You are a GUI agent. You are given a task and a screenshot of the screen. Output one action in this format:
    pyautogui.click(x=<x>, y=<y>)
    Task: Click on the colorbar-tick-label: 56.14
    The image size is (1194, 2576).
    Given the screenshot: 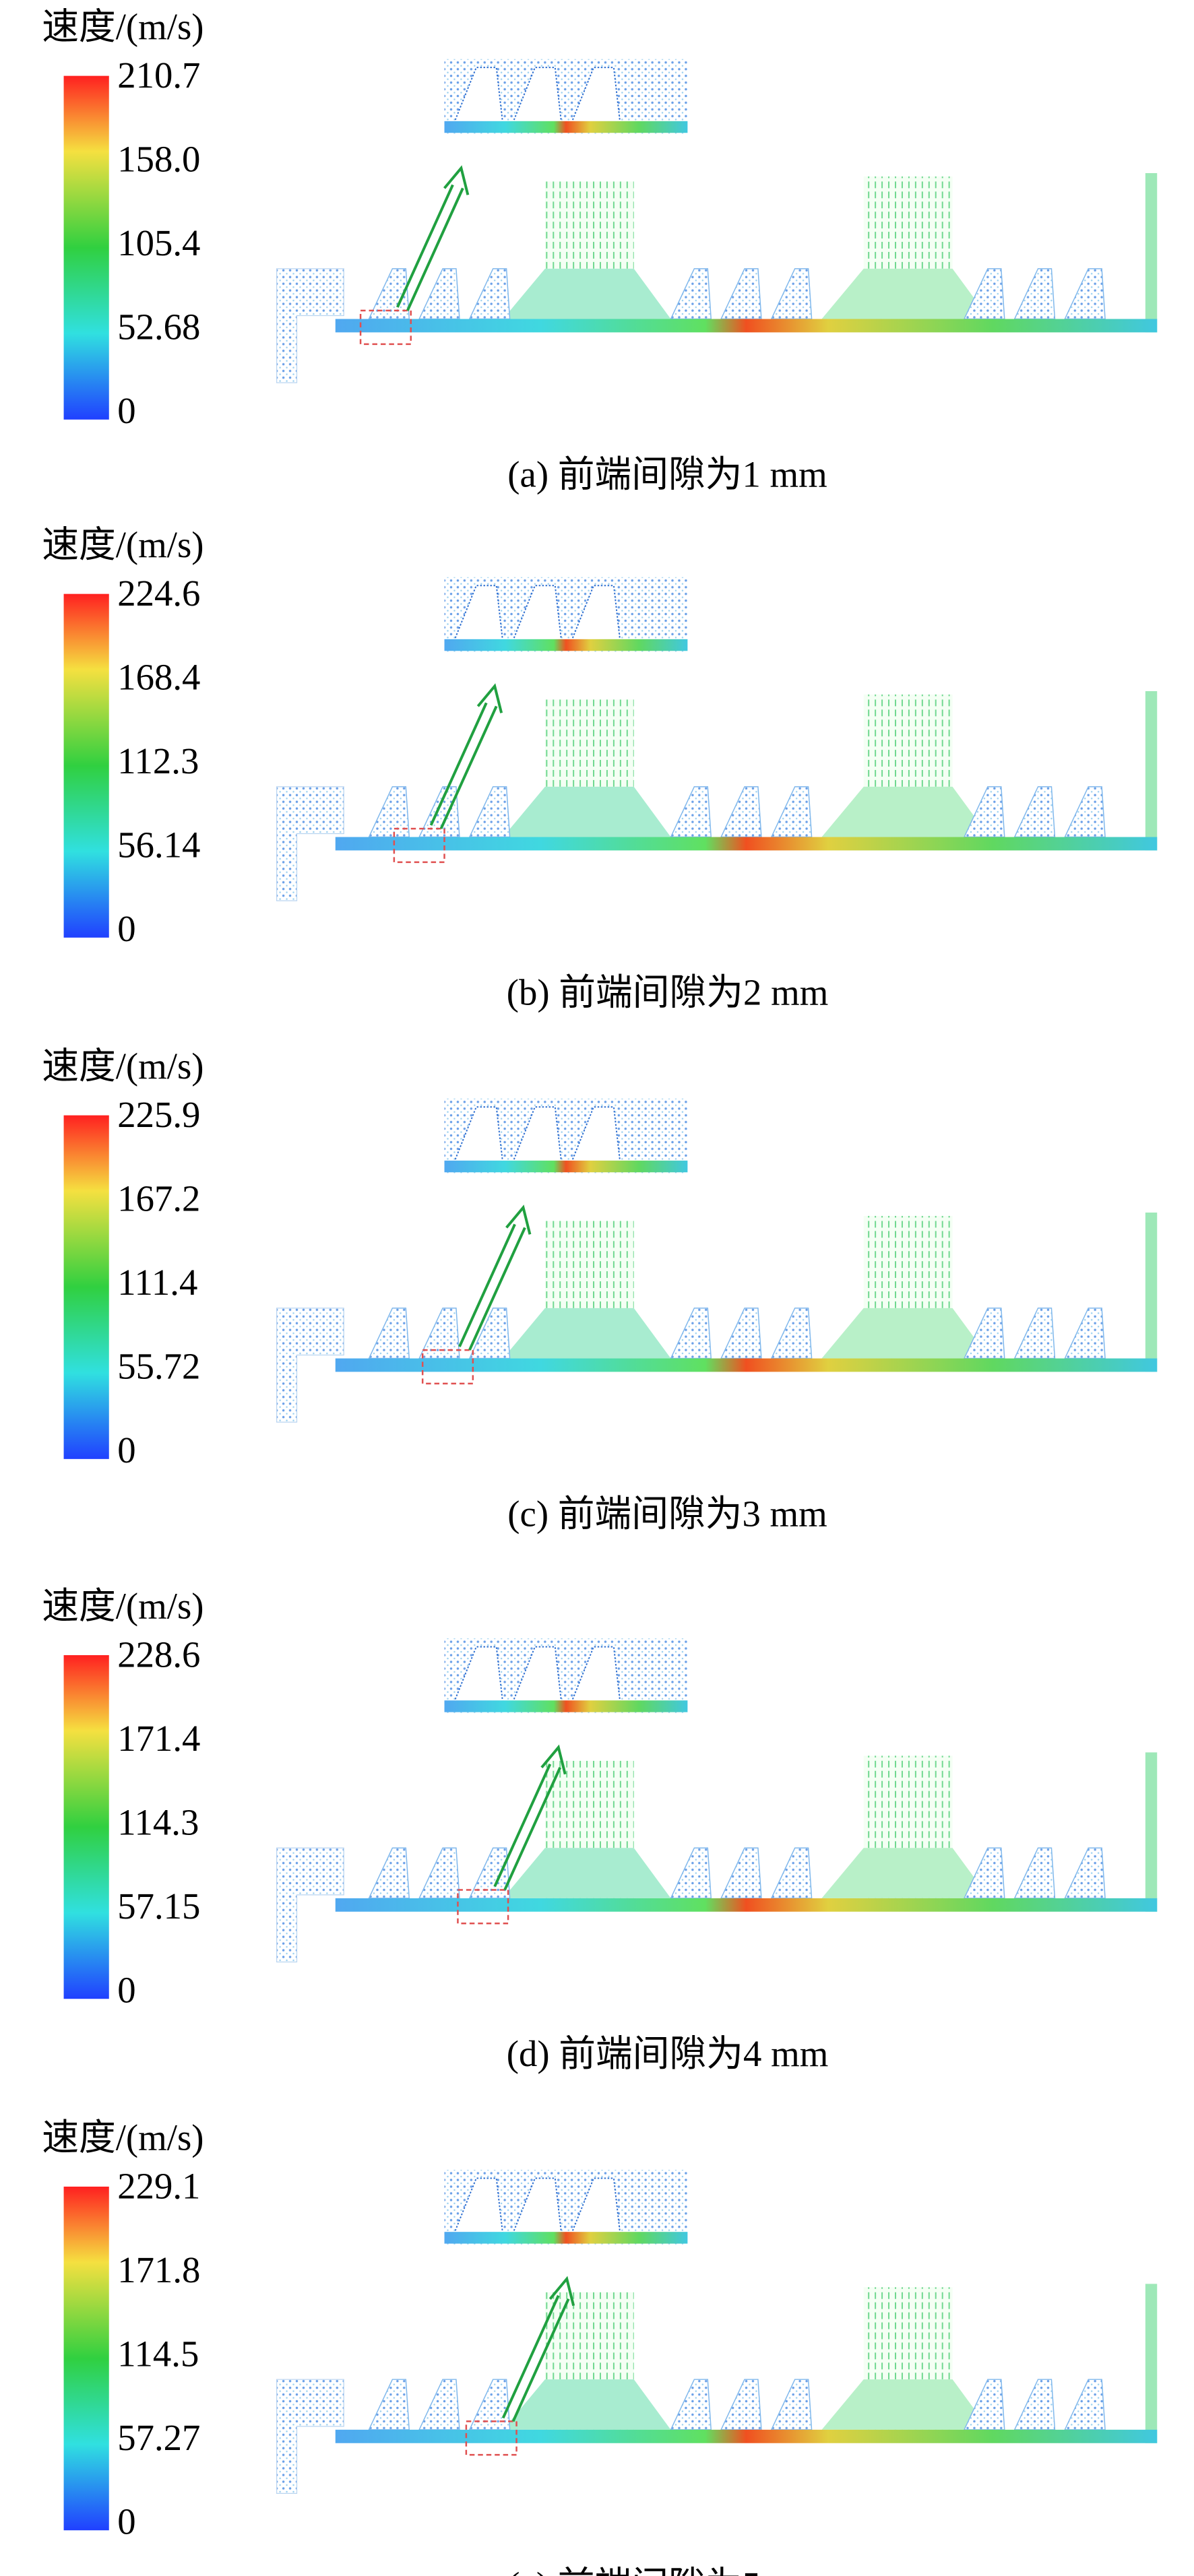 What is the action you would take?
    pyautogui.click(x=158, y=845)
    